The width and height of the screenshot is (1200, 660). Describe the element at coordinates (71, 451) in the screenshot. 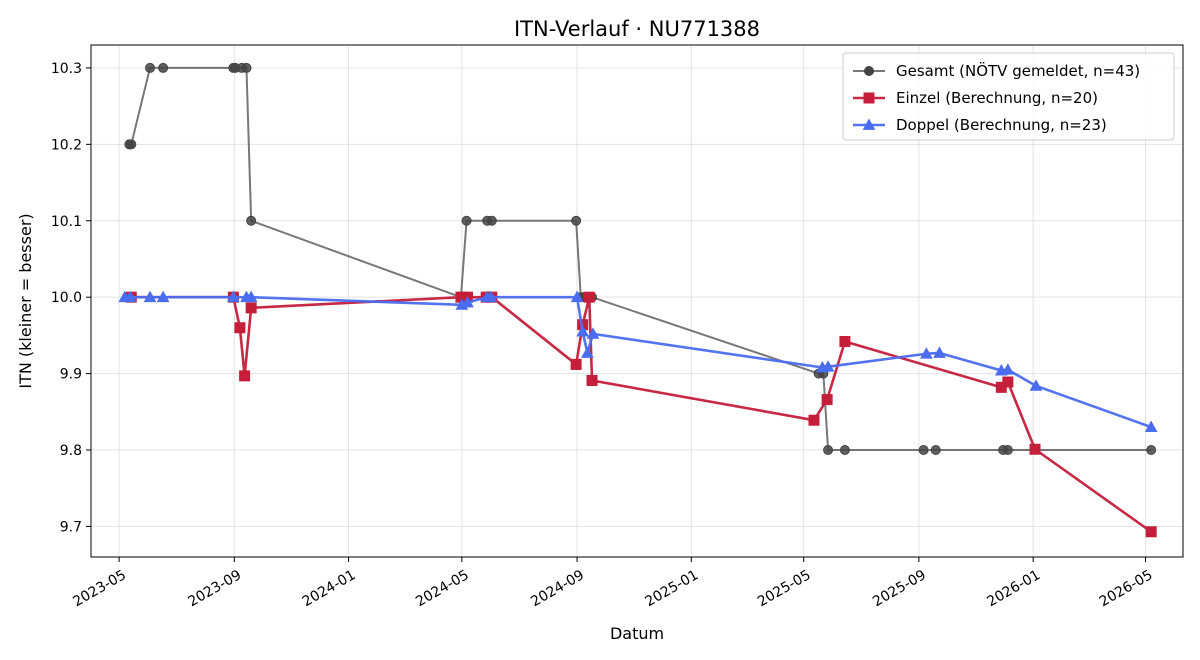

I see `y-tick-label: 9.8` at that location.